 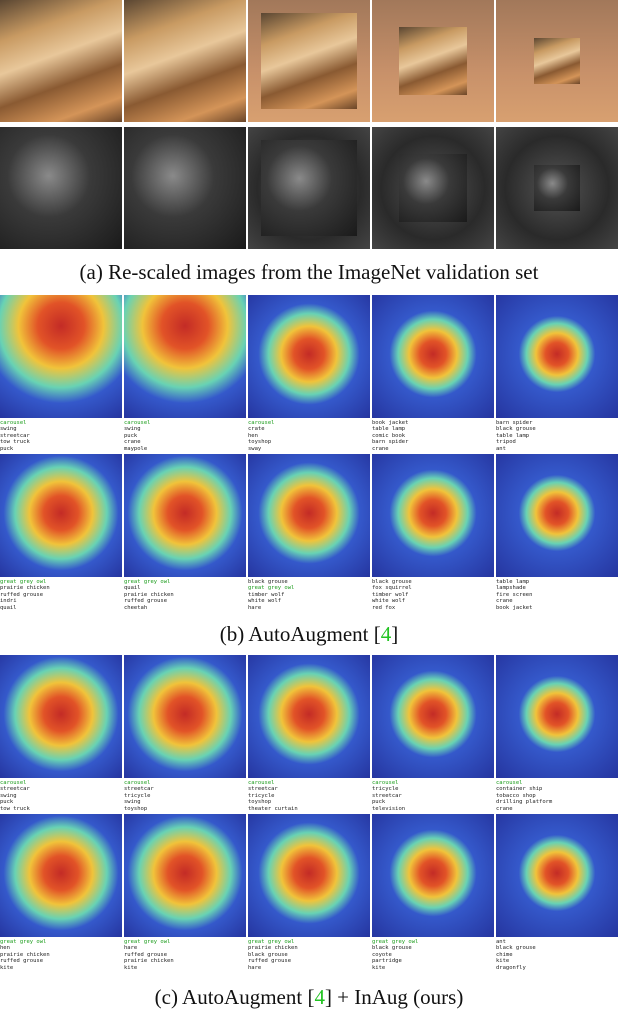 I want to click on prediction-label: barn spider, so click(x=514, y=423).